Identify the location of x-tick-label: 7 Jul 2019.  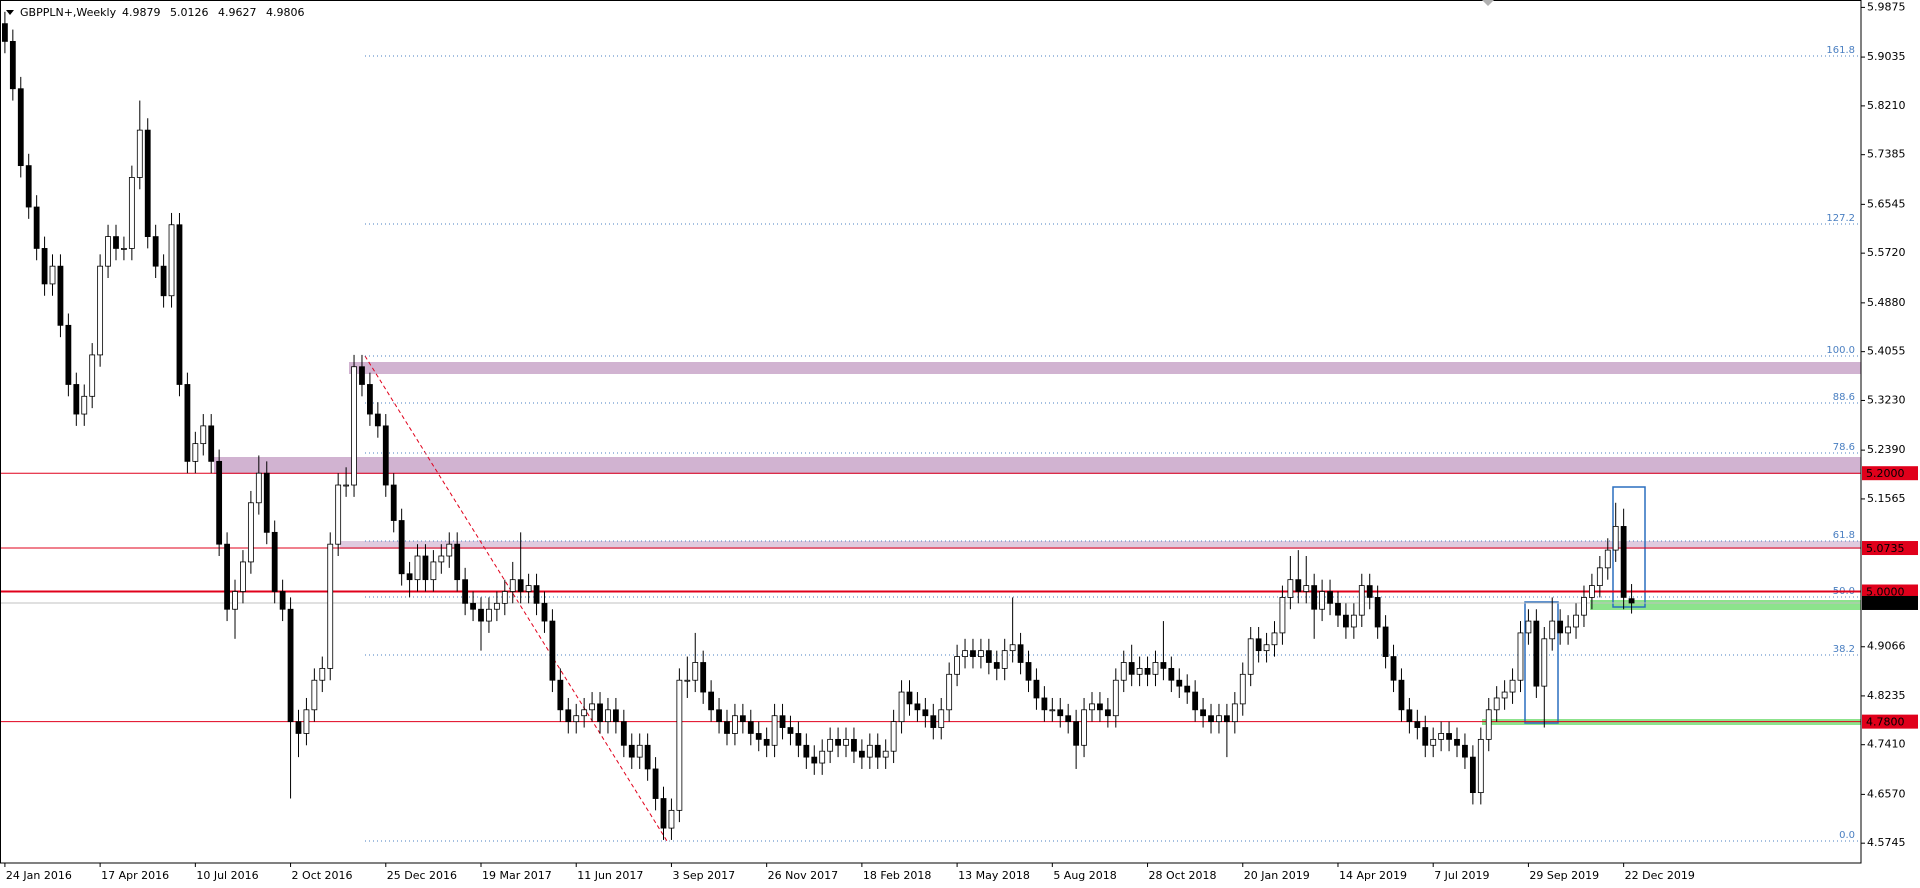
(1461, 875).